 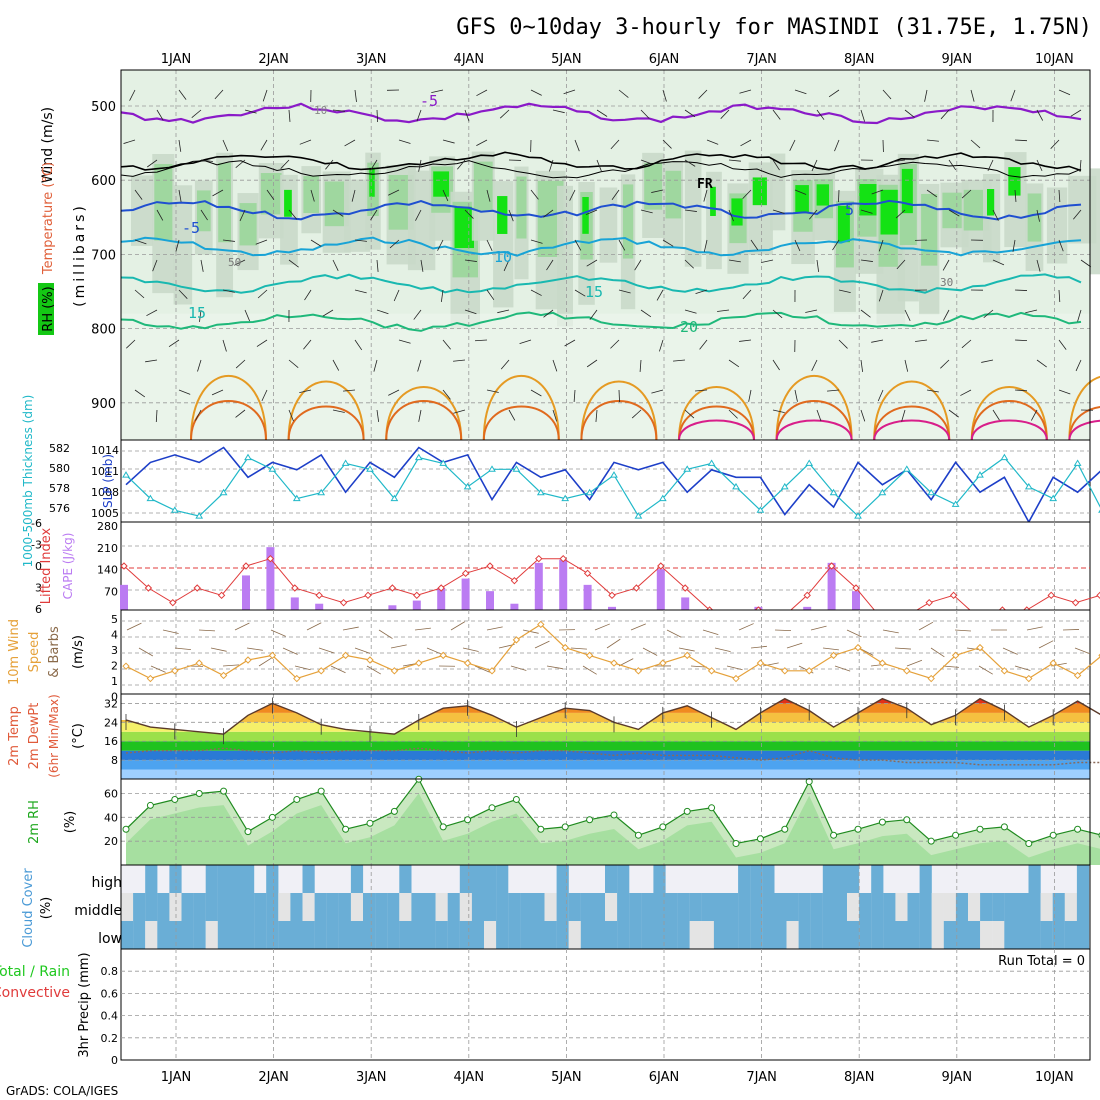 I want to click on cloud-panel: high middle low Cloud Cover (%), so click(x=556, y=907).